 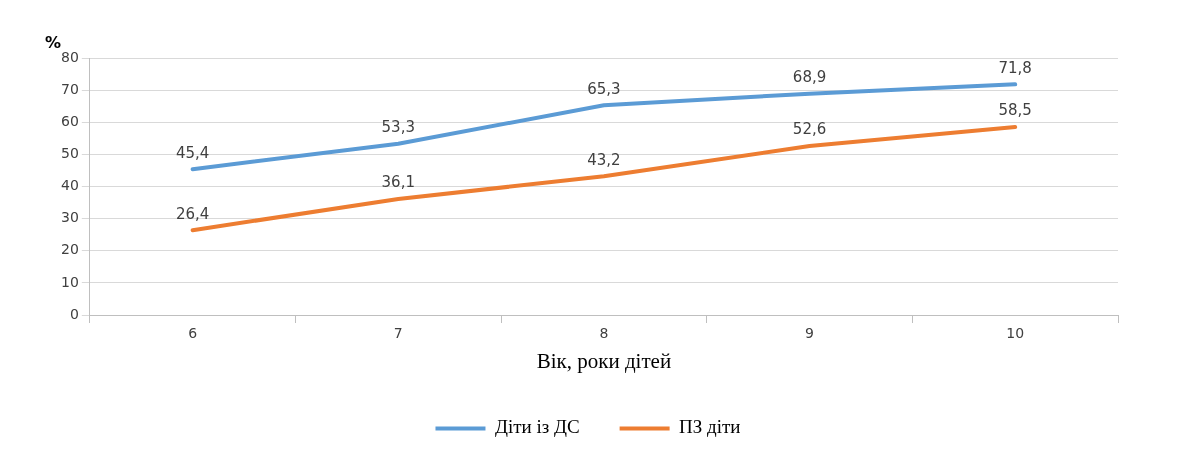 I want to click on x-axis-title: Вік, роки дітей, so click(x=604, y=360).